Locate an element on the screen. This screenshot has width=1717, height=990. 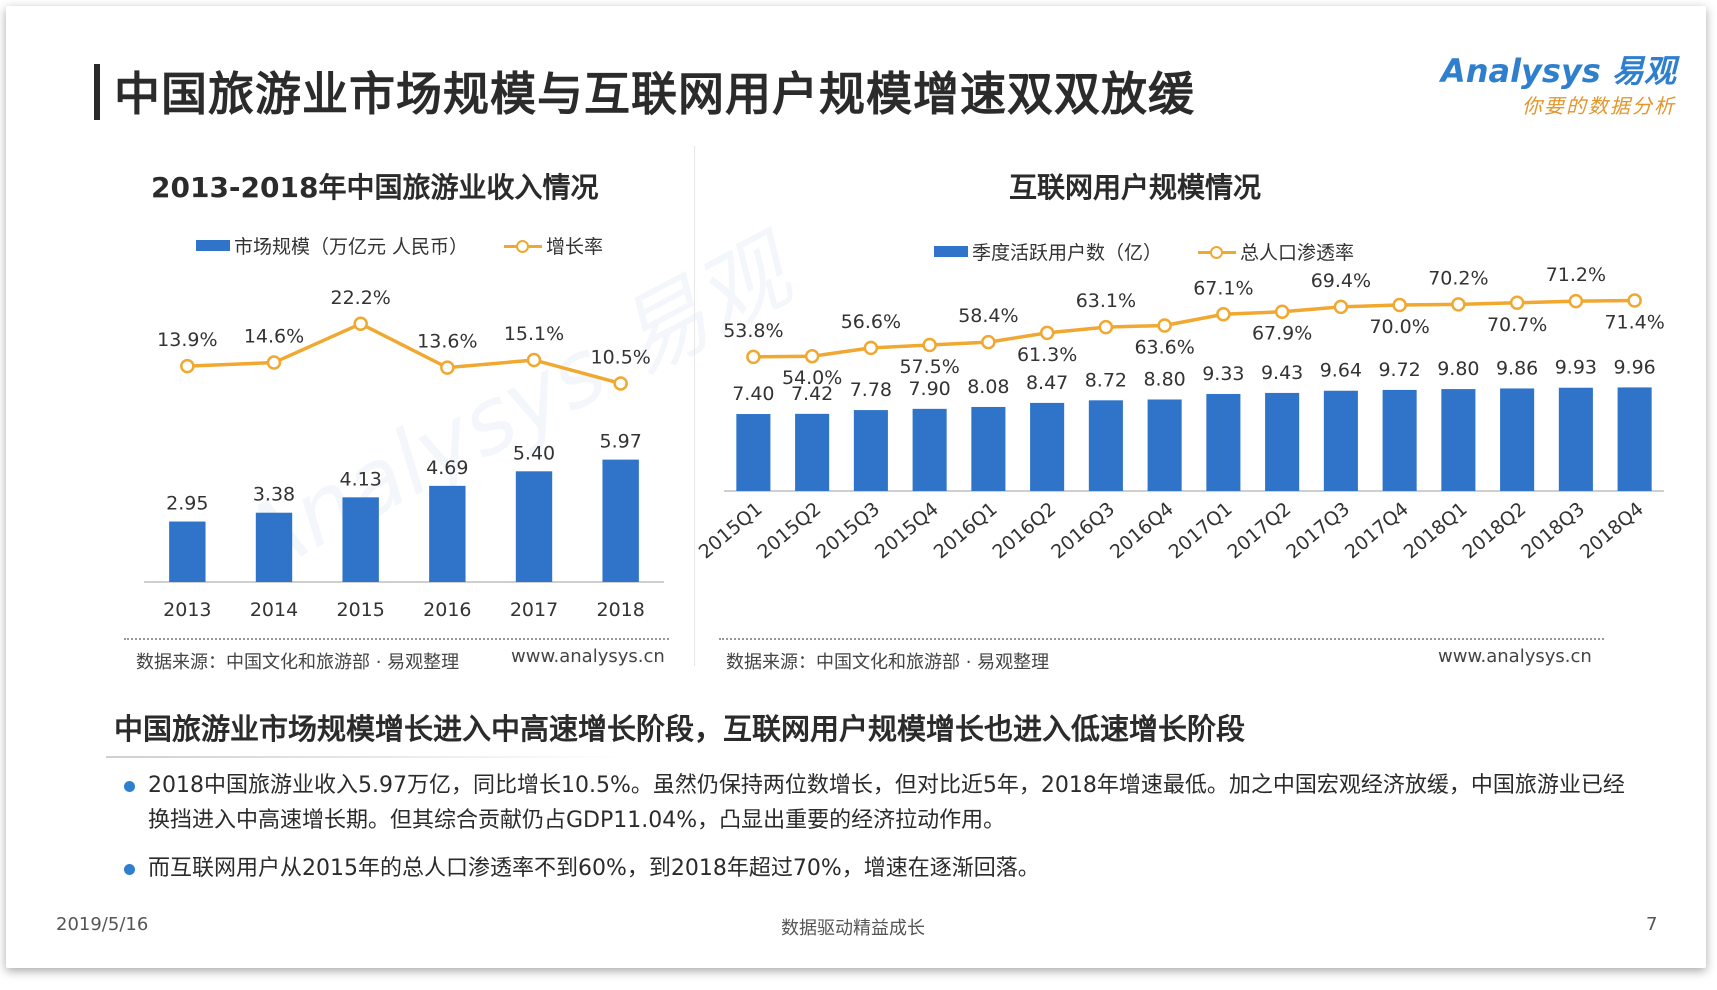
line-value-label: 70.2% is located at coordinates (1458, 278).